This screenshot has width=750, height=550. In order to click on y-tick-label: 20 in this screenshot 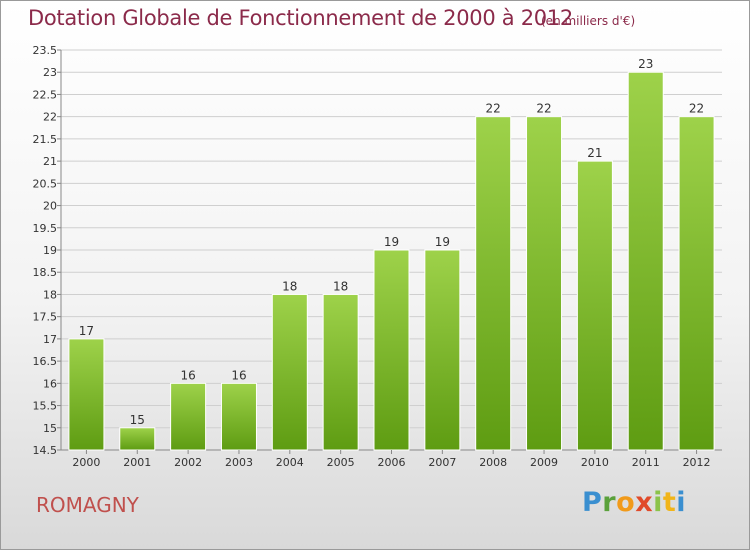, I will do `click(50, 206)`.